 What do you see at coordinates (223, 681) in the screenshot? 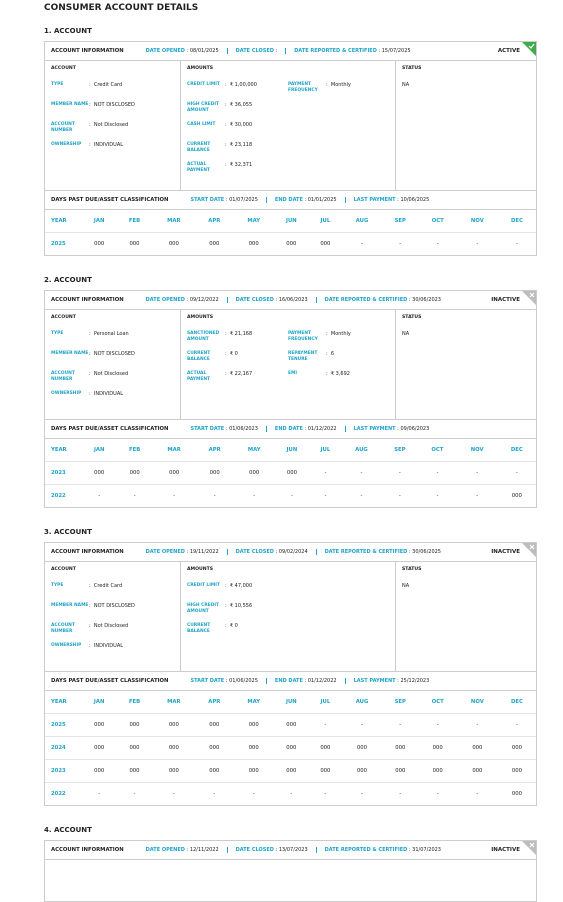
I see `start-date: START DATE01/06/2025` at bounding box center [223, 681].